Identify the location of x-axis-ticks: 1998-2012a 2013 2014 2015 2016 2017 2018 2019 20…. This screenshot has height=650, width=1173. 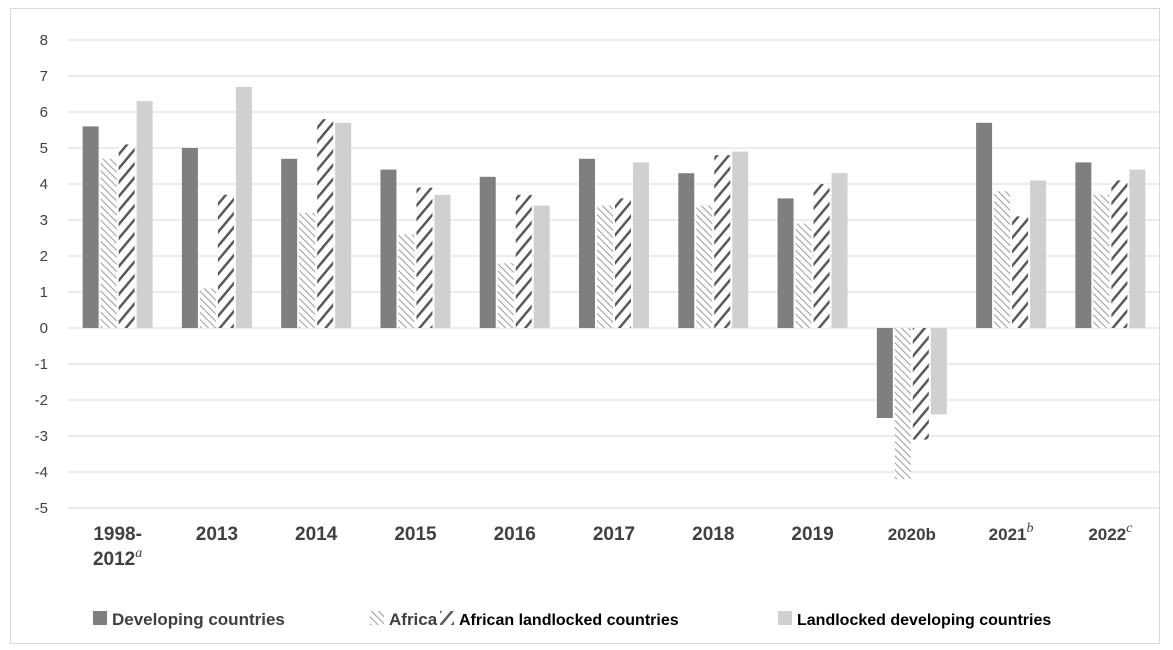
(613, 545).